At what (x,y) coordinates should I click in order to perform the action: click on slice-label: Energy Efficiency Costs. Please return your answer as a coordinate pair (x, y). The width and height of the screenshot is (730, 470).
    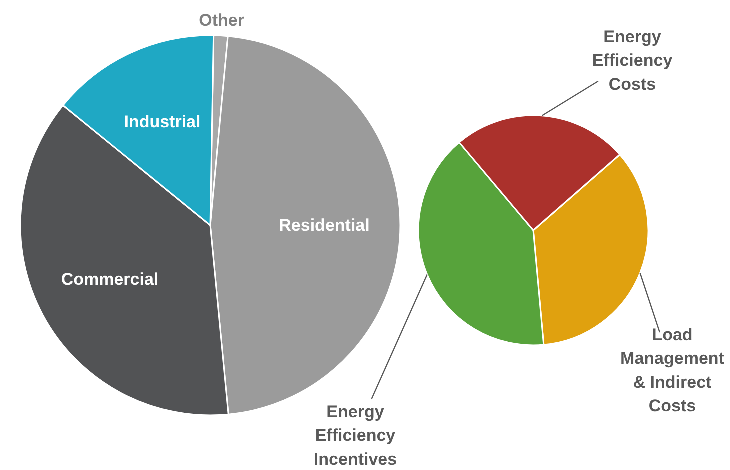
    Looking at the image, I should click on (633, 60).